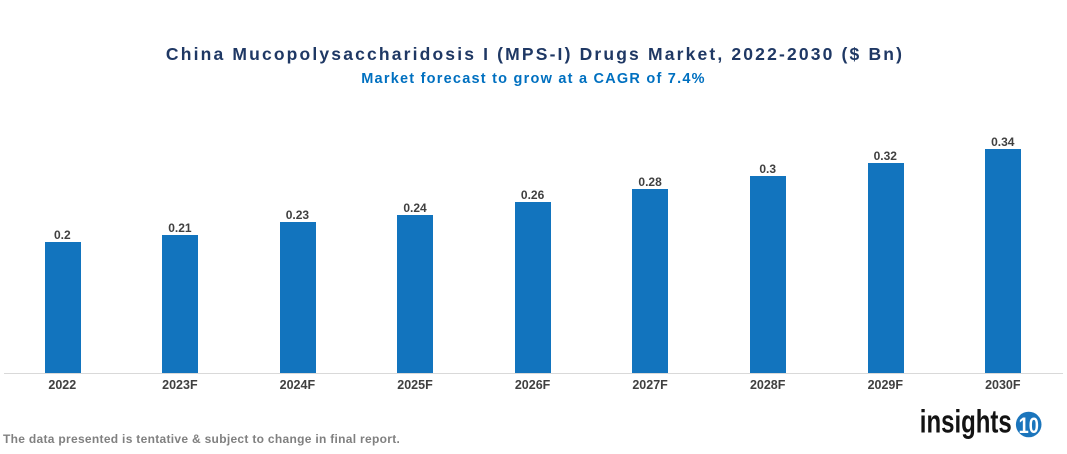  I want to click on svg-text: 10, so click(1029, 427).